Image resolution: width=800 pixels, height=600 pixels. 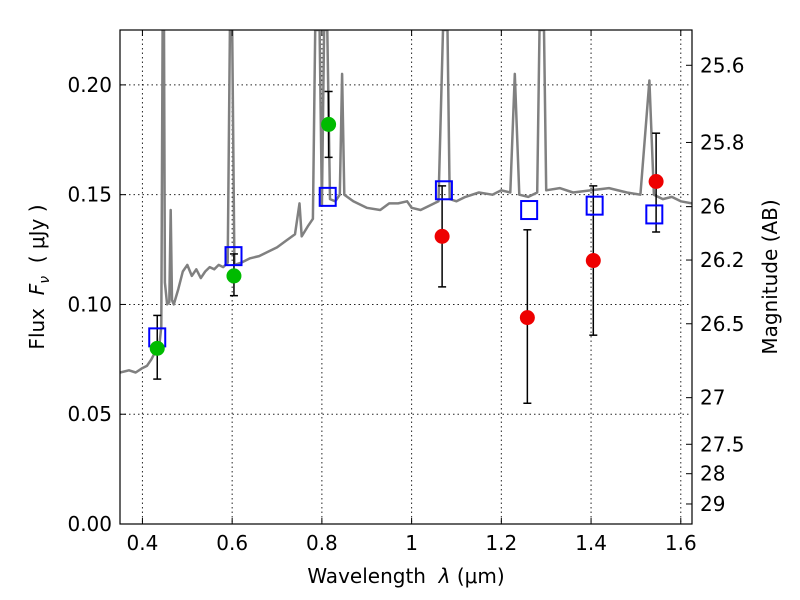 What do you see at coordinates (405, 576) in the screenshot?
I see `x-axis-label: Wavelength λ (μm)` at bounding box center [405, 576].